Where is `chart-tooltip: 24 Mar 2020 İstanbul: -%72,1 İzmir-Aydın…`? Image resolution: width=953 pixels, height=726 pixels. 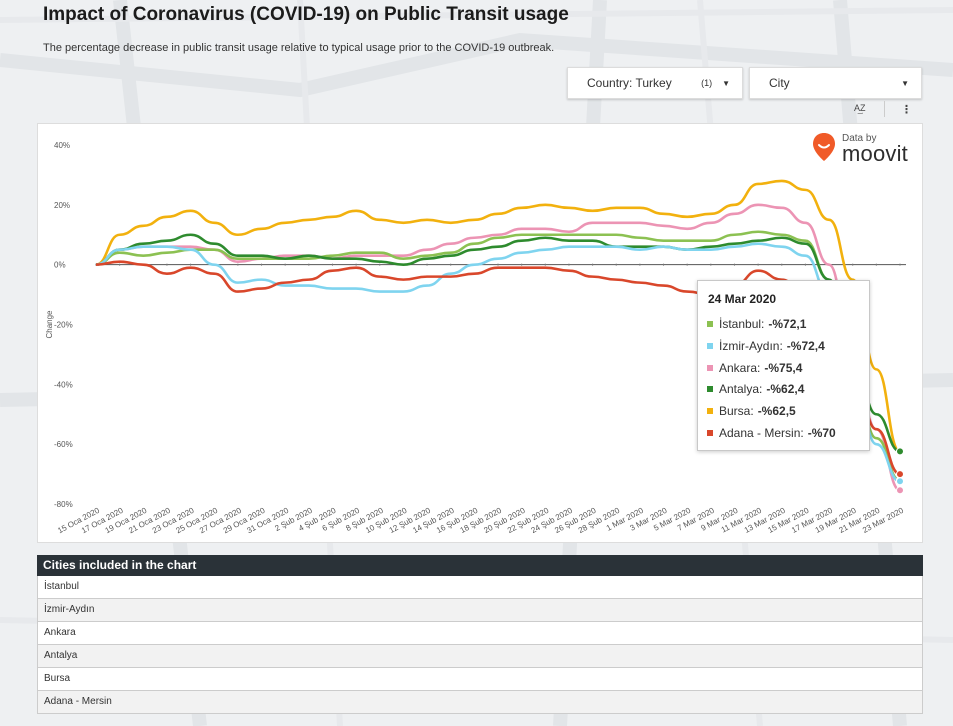 chart-tooltip: 24 Mar 2020 İstanbul: -%72,1 İzmir-Aydın… is located at coordinates (783, 365).